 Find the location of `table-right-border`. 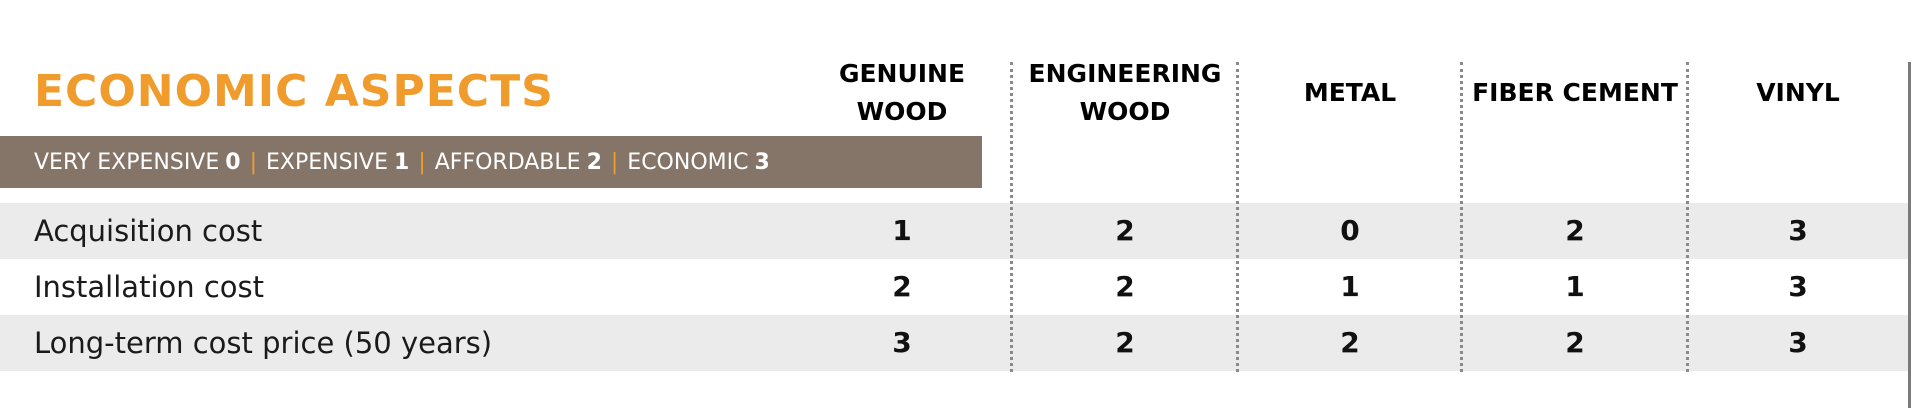

table-right-border is located at coordinates (1909, 235).